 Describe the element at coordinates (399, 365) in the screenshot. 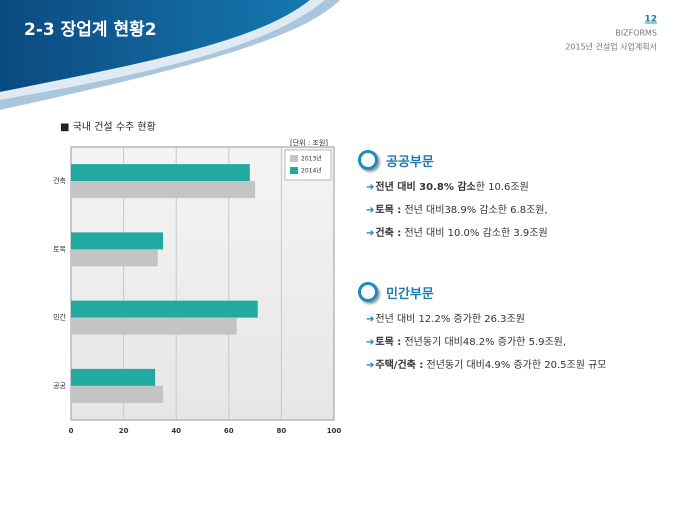

I see `bullet-lead: 주택/건축 :` at that location.